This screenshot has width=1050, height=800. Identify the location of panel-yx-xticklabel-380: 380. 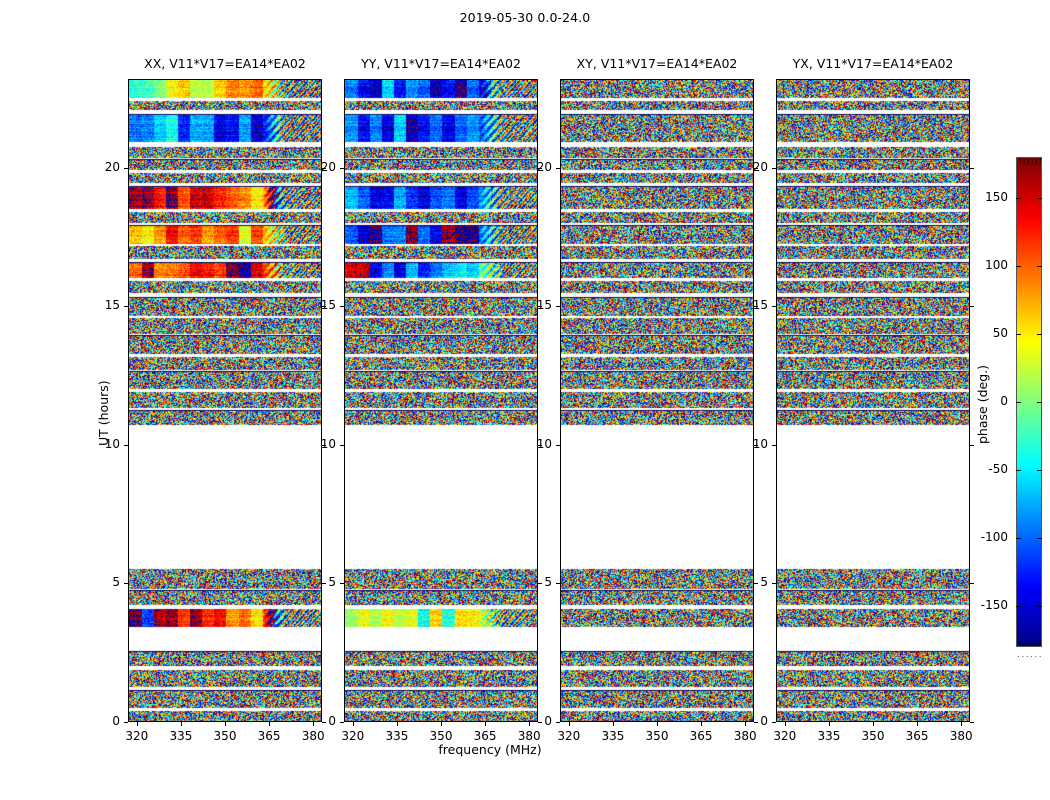
(961, 736).